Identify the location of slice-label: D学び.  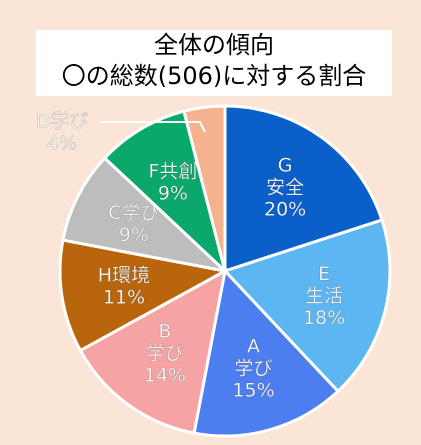
(62, 122).